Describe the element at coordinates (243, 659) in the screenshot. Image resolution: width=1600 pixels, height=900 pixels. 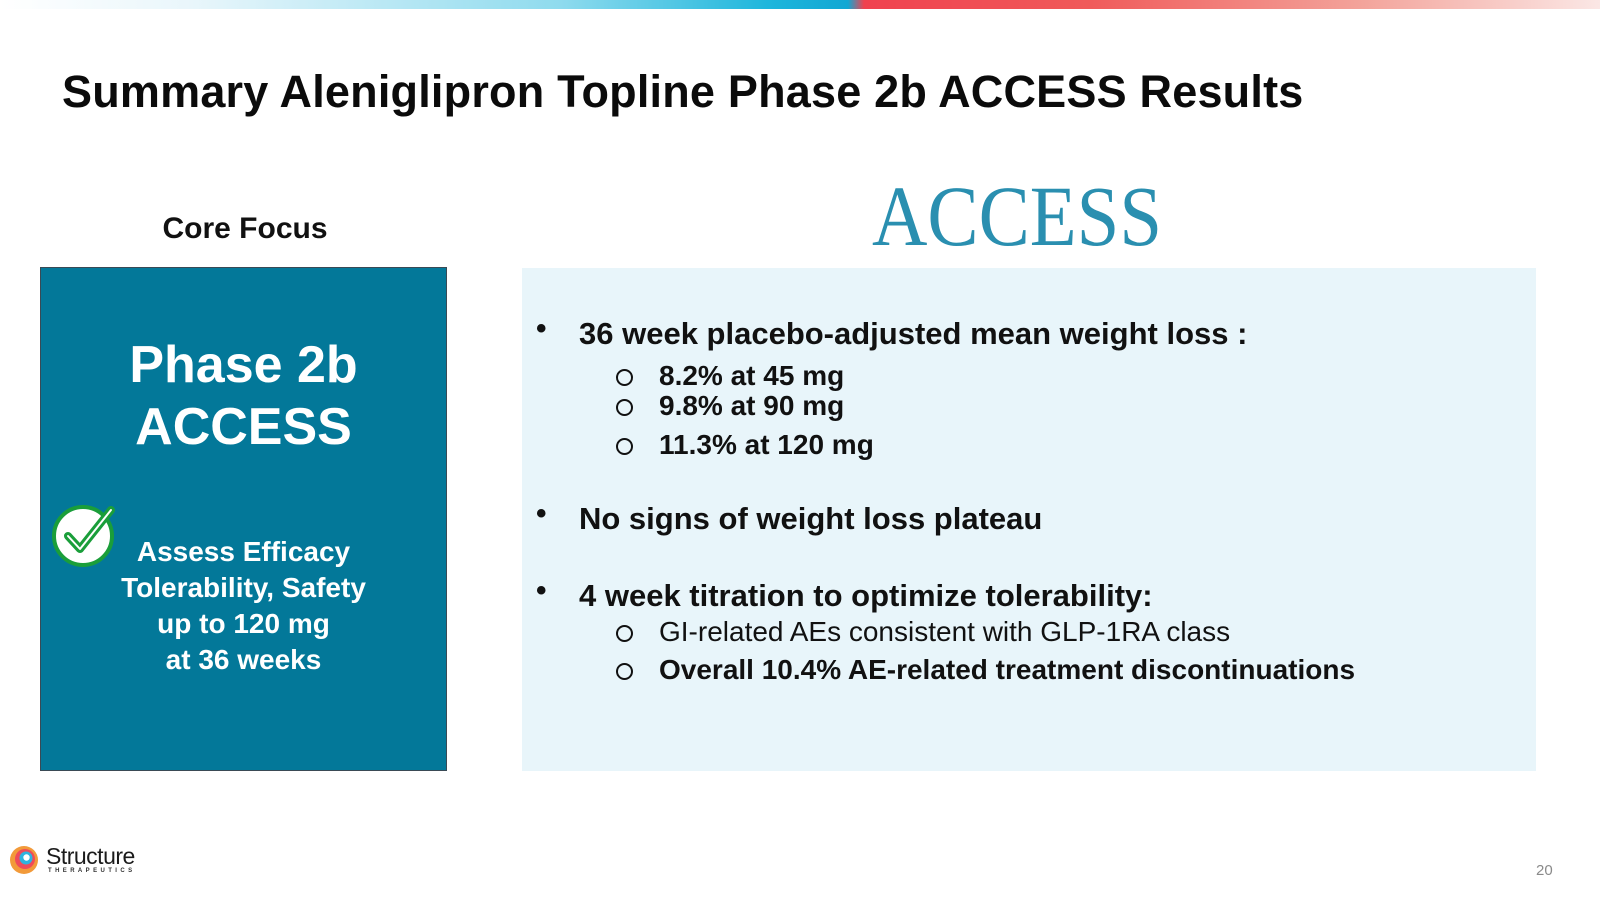
I see `focus-desc-line: at 36 weeks` at that location.